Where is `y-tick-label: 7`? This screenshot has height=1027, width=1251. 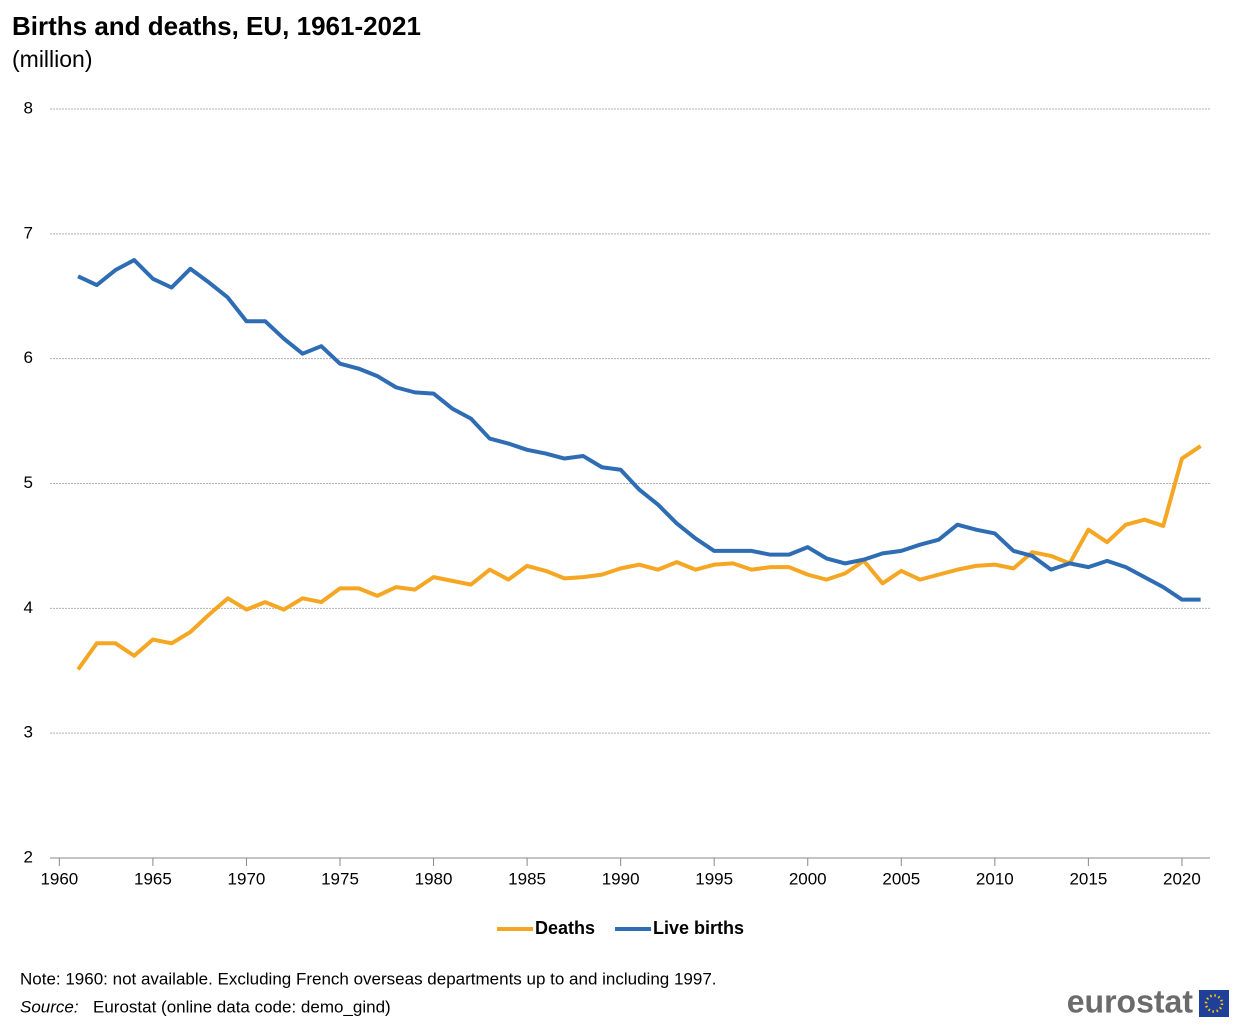 y-tick-label: 7 is located at coordinates (28, 232).